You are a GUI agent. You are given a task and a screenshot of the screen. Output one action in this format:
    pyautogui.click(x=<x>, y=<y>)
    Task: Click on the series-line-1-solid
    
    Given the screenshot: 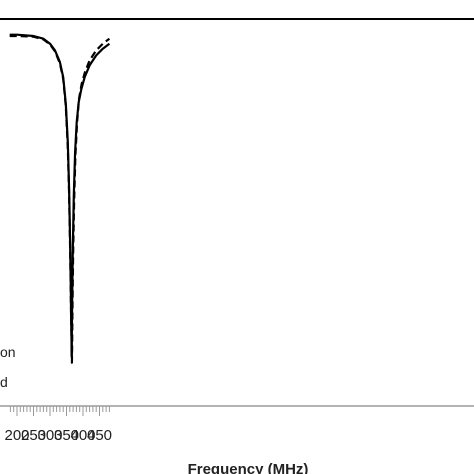 What is the action you would take?
    pyautogui.click(x=60, y=195)
    